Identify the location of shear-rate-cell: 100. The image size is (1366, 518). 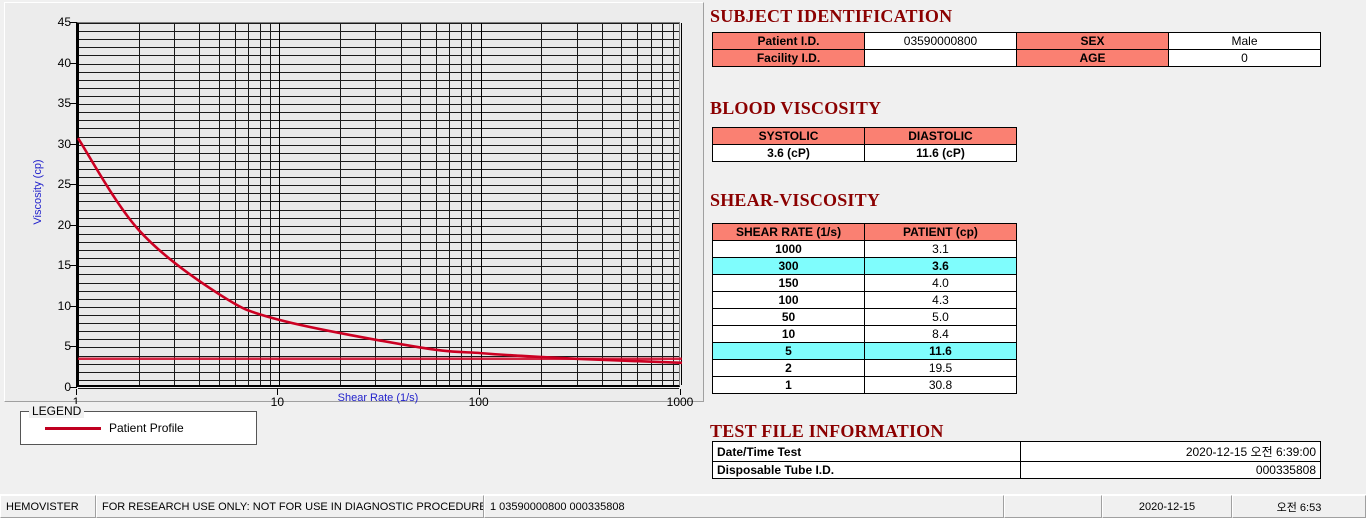
(788, 300).